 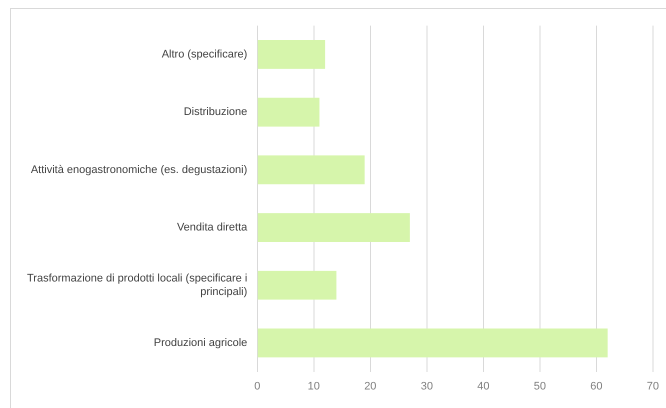 I want to click on y-tick-label: Vendita diretta, so click(x=212, y=228).